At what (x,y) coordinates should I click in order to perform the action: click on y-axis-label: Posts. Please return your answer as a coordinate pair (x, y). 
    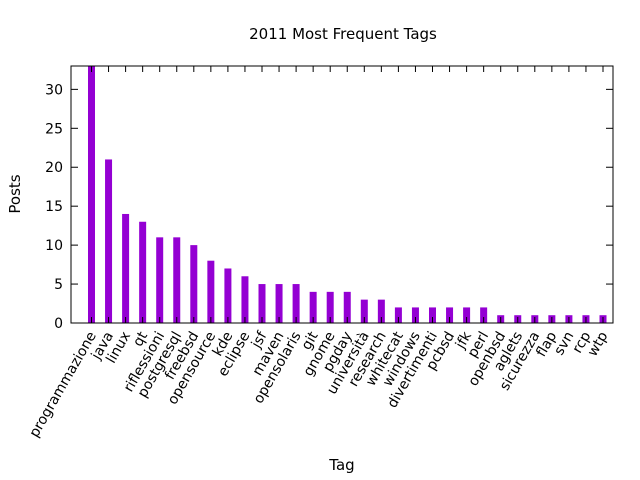
    Looking at the image, I should click on (15, 193).